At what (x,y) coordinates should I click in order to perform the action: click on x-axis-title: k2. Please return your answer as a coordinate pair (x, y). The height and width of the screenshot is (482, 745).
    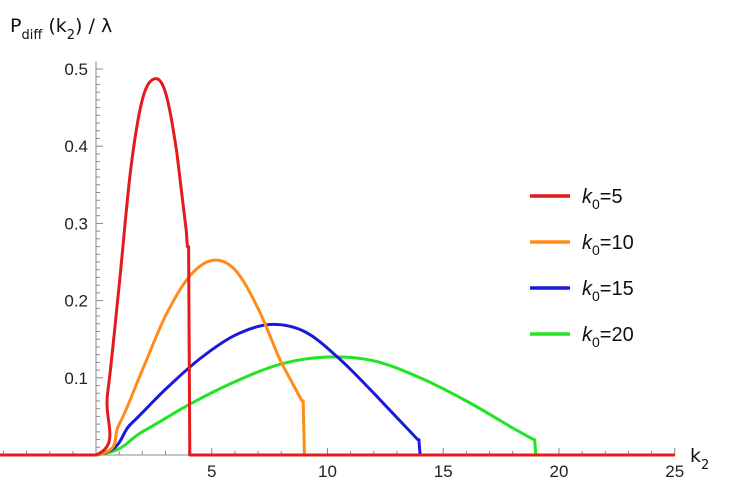
    Looking at the image, I should click on (699, 459).